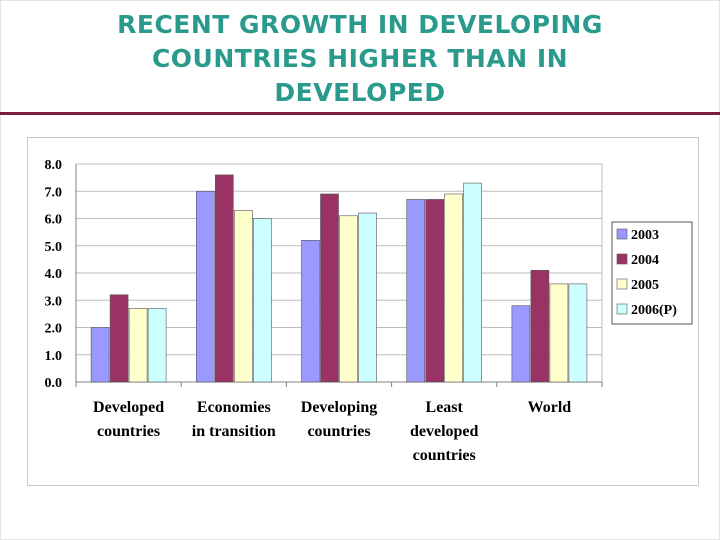 The width and height of the screenshot is (720, 540). I want to click on y-tick-label: 3.0, so click(54, 301).